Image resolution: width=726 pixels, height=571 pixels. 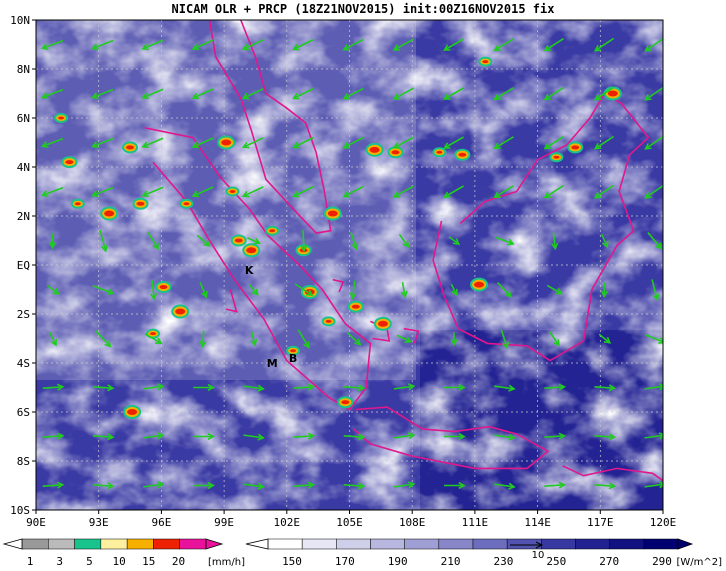 I want to click on precip-bar-tick: 3, so click(x=59, y=561).